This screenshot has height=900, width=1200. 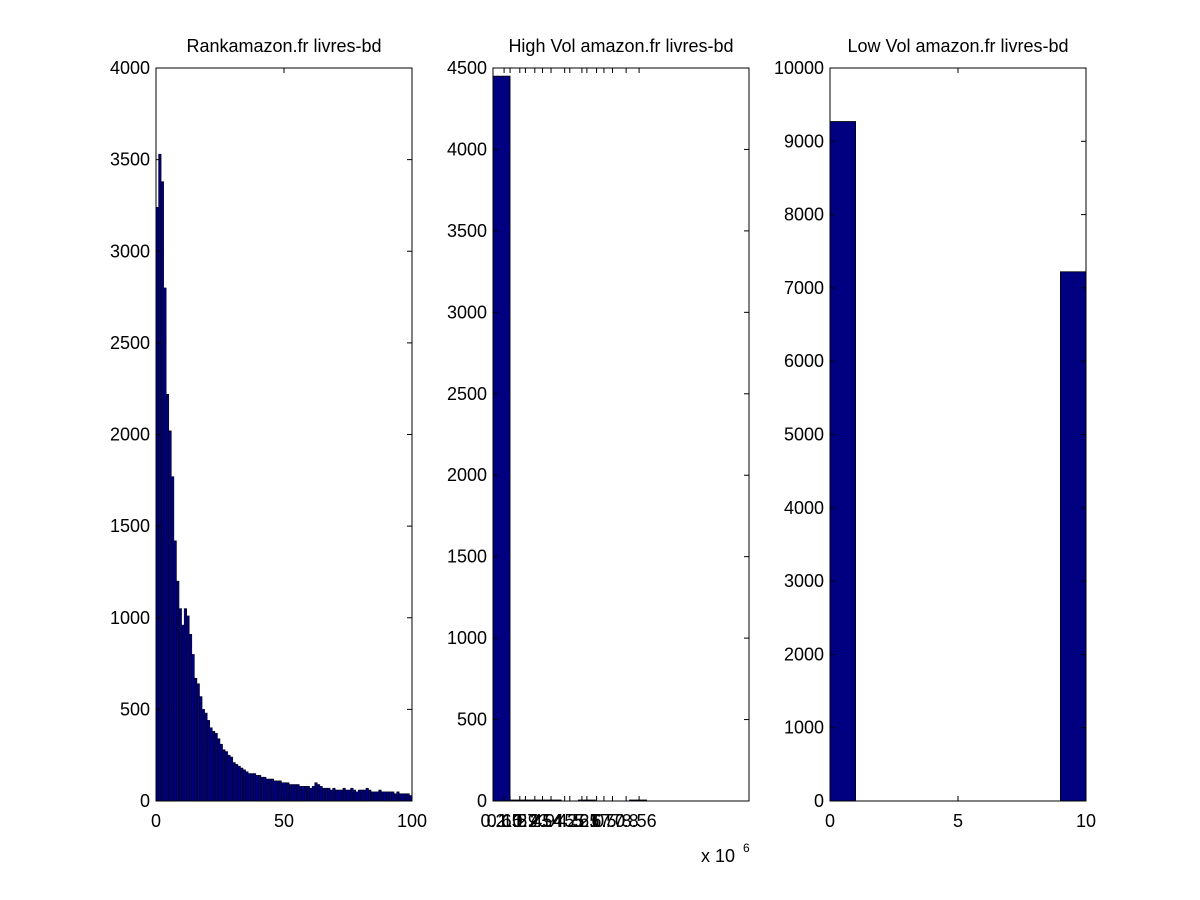 I want to click on x-tick-label: 3.4, so click(x=551, y=821).